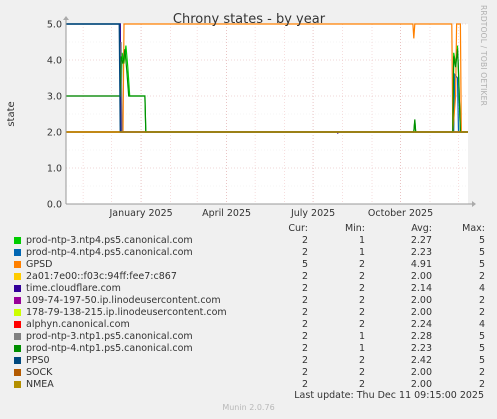 This screenshot has width=497, height=419. I want to click on legend-label: SOCK, so click(39, 372).